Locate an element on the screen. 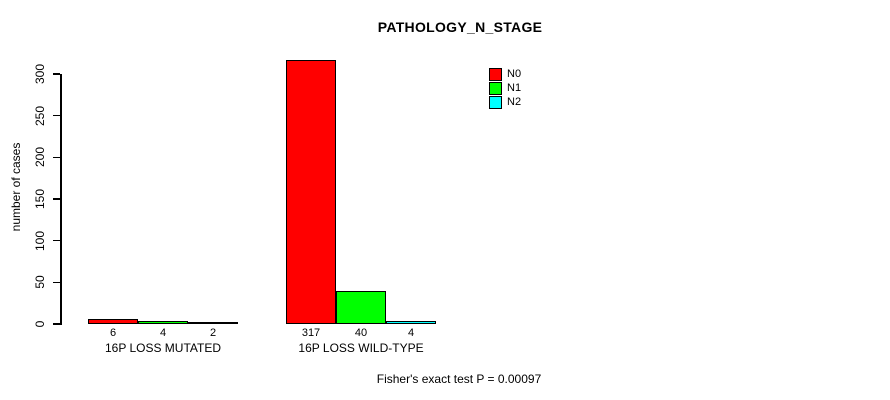 The height and width of the screenshot is (400, 890). y-tick-label: 300 is located at coordinates (40, 74).